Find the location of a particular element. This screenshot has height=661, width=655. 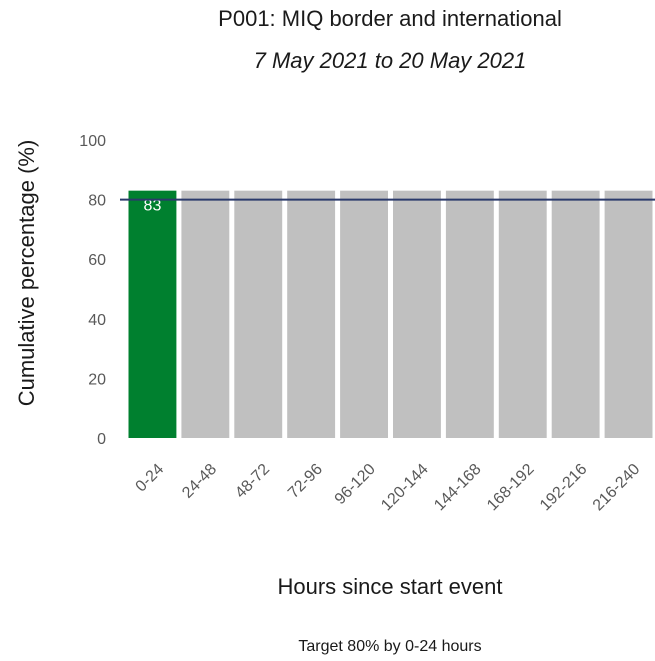

chart-caption: Target 80% by 0-24 hours is located at coordinates (390, 646).